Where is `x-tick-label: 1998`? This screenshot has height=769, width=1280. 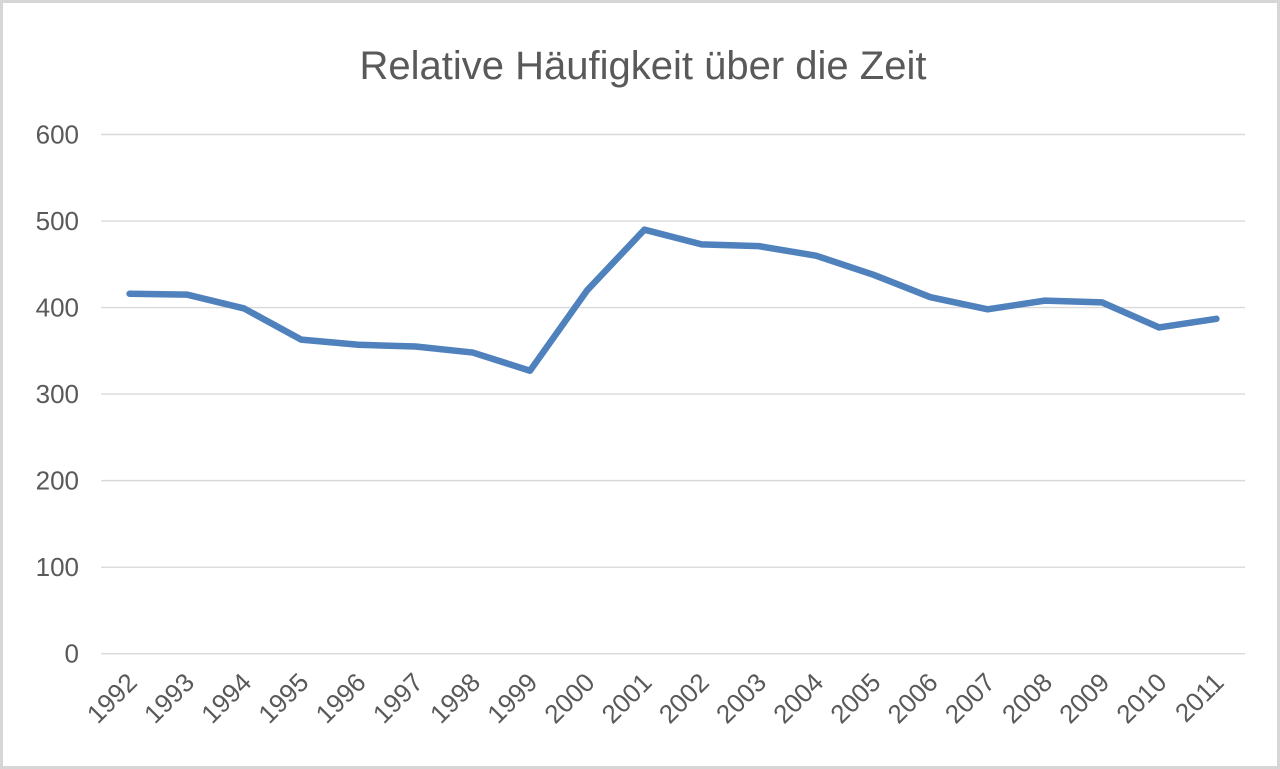 x-tick-label: 1998 is located at coordinates (455, 698).